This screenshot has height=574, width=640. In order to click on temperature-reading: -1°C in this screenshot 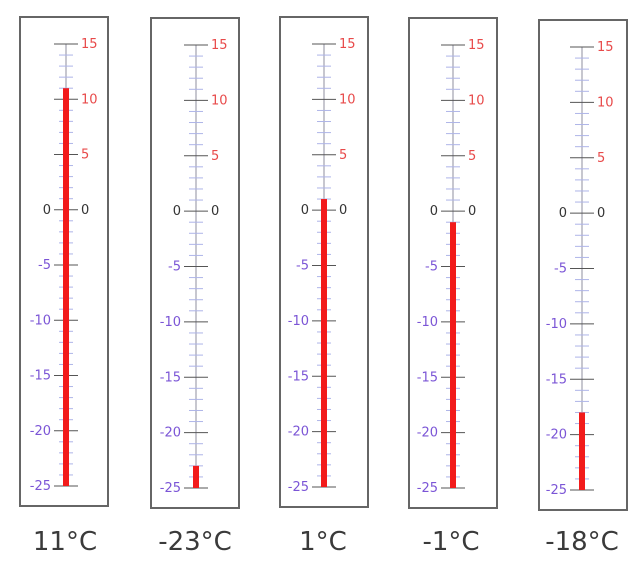, I will do `click(451, 542)`.